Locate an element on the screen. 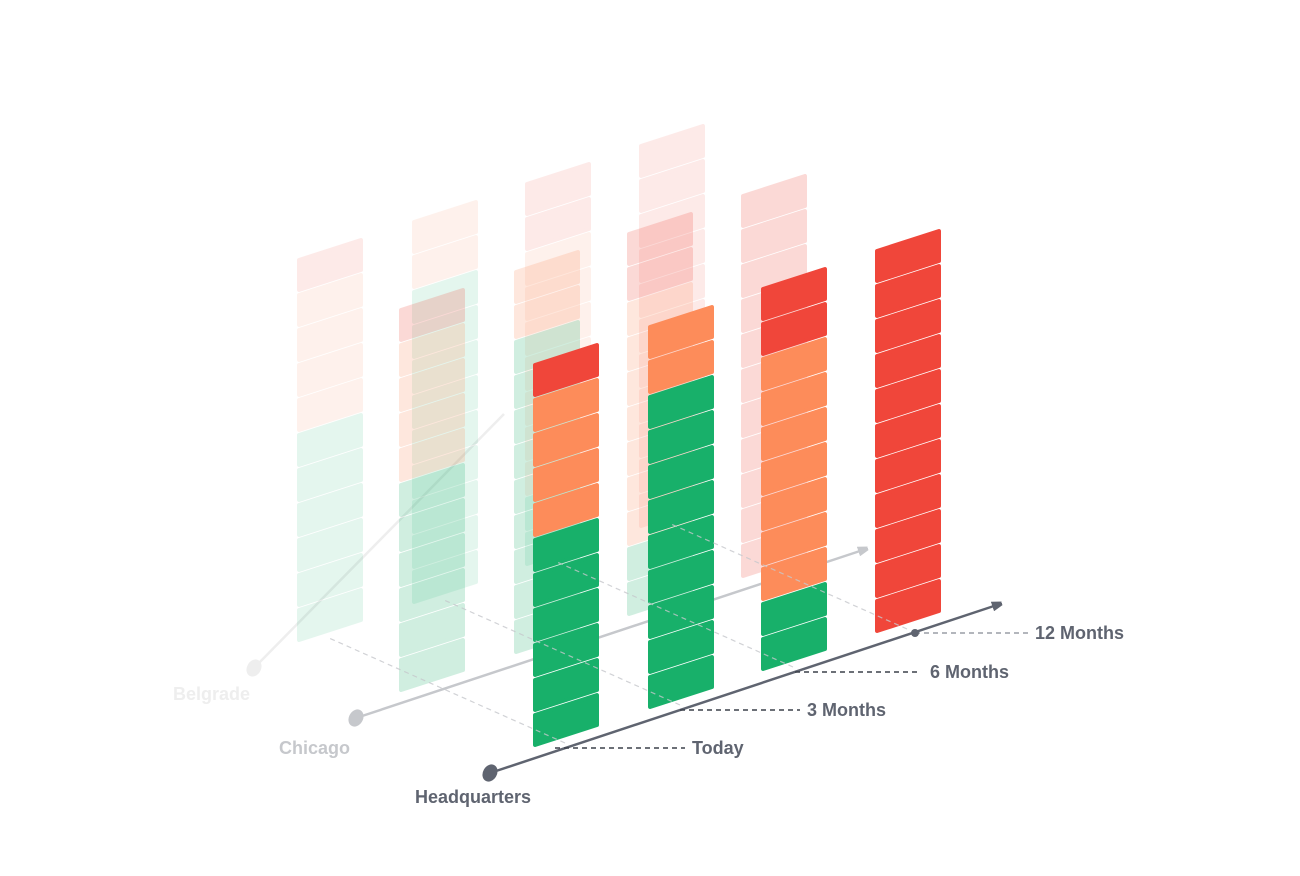  location-label: Headquarters is located at coordinates (473, 797).